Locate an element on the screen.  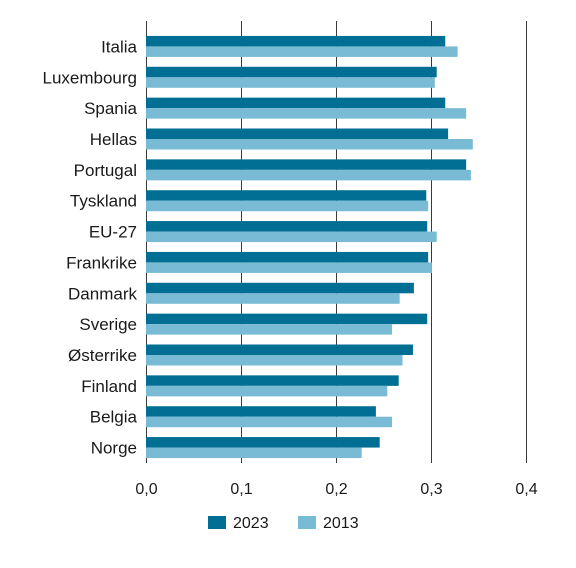
category-label: Finland is located at coordinates (109, 386).